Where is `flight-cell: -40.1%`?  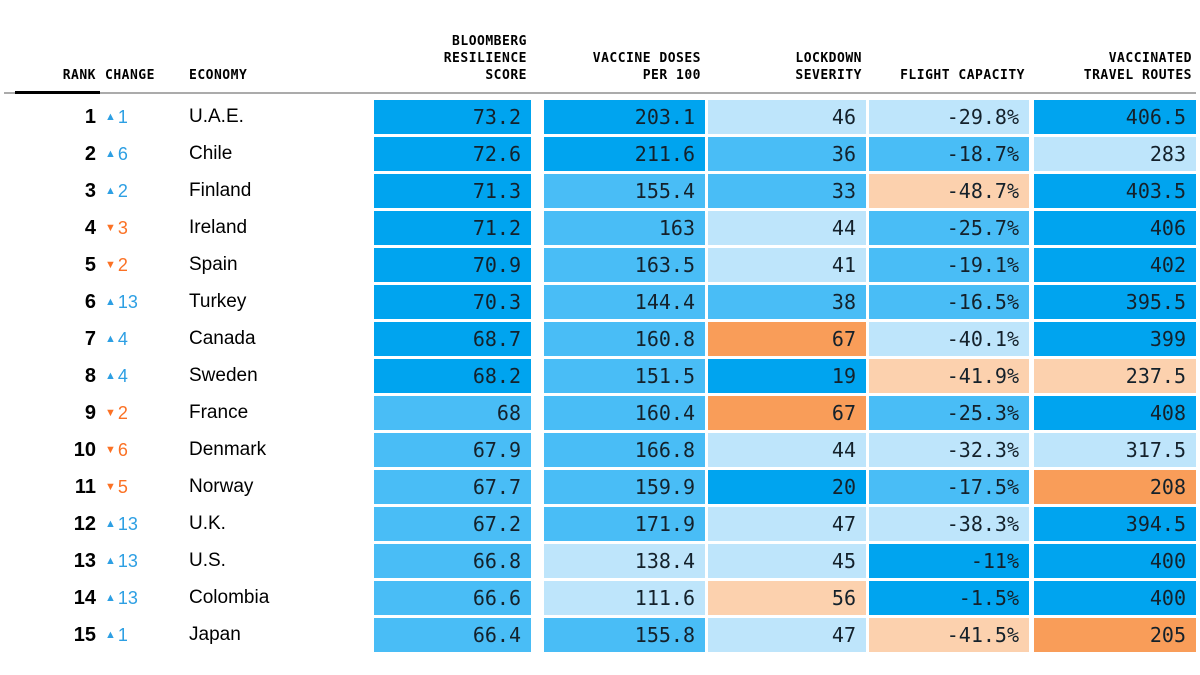
flight-cell: -40.1% is located at coordinates (949, 339).